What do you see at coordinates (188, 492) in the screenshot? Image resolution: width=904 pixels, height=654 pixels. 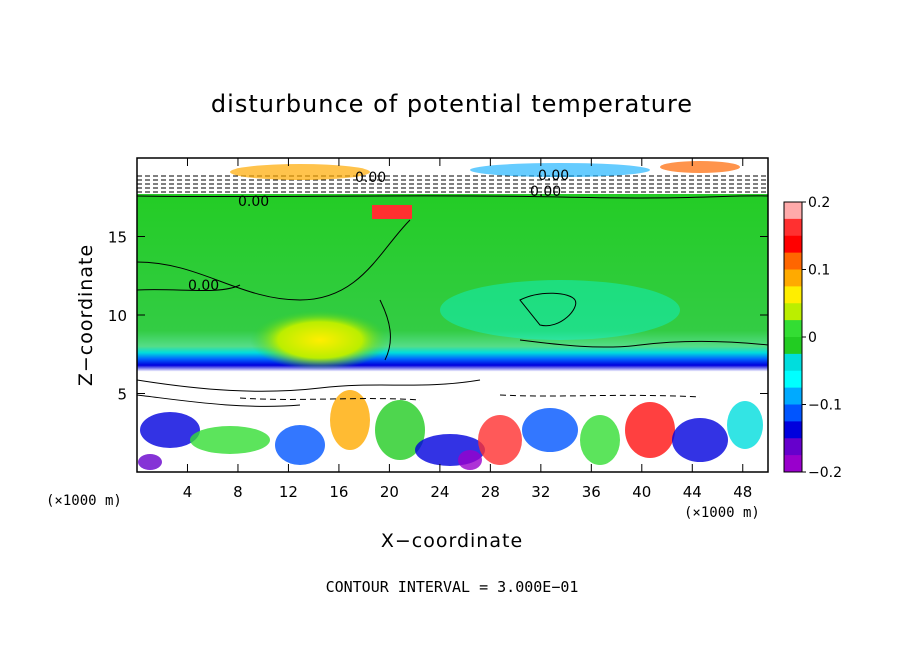 I see `x-tick-label: 4` at bounding box center [188, 492].